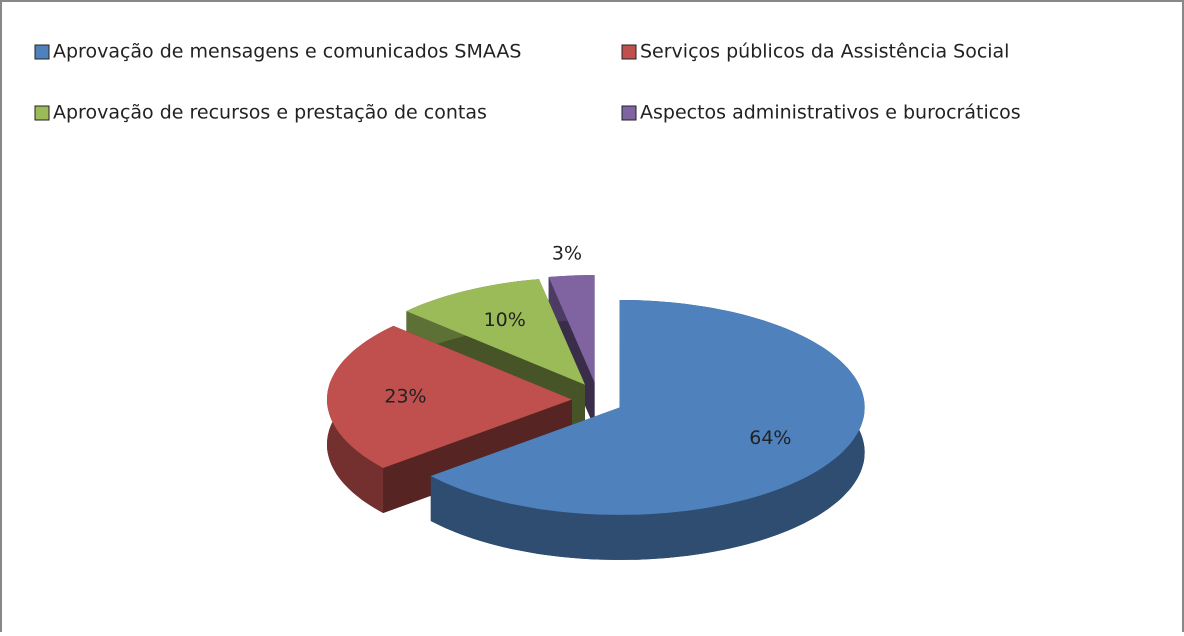 The image size is (1184, 636). I want to click on data-label: 64%, so click(770, 438).